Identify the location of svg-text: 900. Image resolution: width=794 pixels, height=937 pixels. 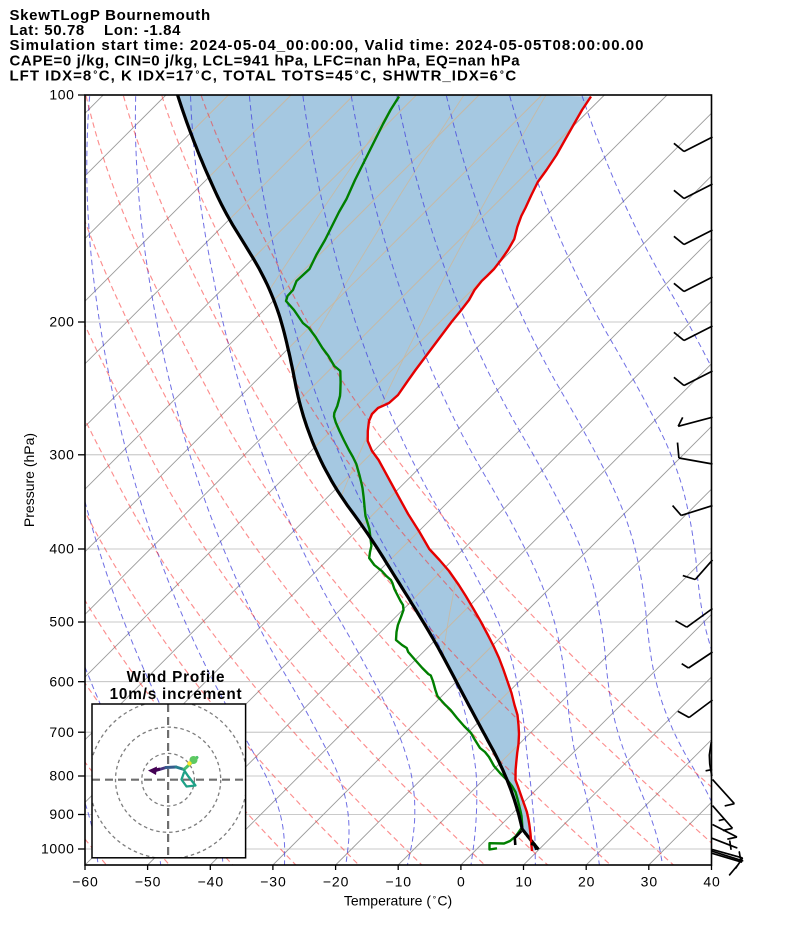
(61, 814).